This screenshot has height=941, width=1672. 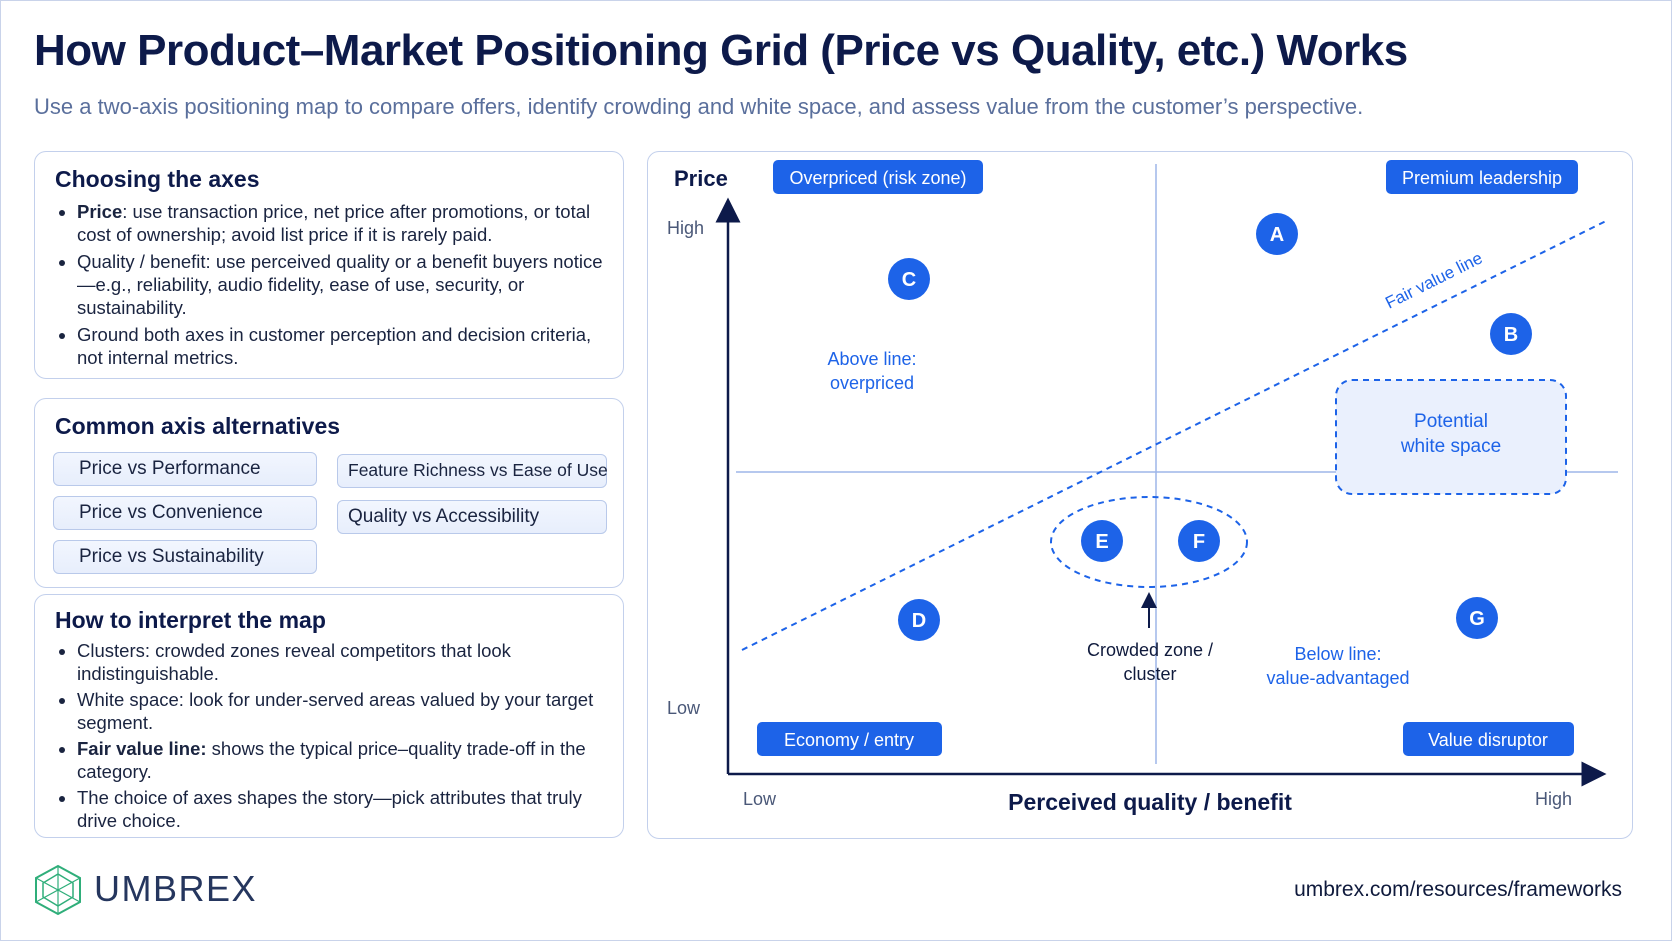 What do you see at coordinates (1451, 421) in the screenshot?
I see `white-space-label-1: Potential` at bounding box center [1451, 421].